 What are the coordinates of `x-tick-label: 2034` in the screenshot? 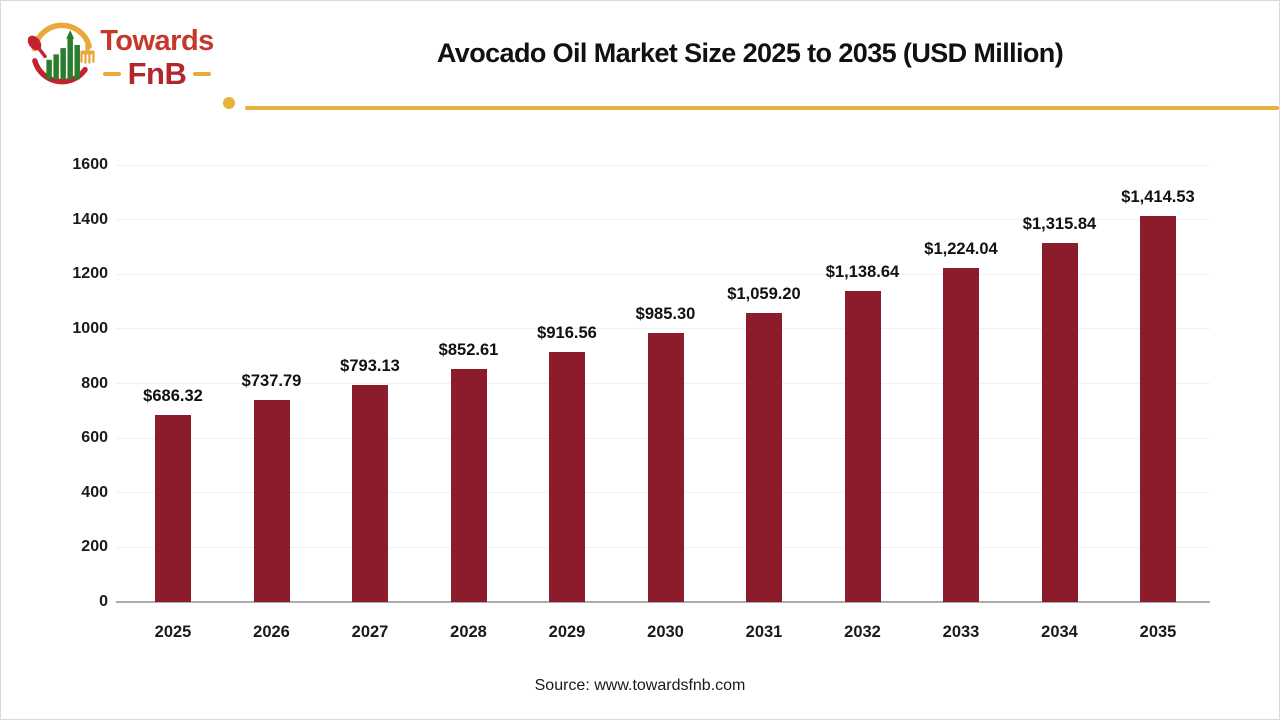 It's located at (1059, 632).